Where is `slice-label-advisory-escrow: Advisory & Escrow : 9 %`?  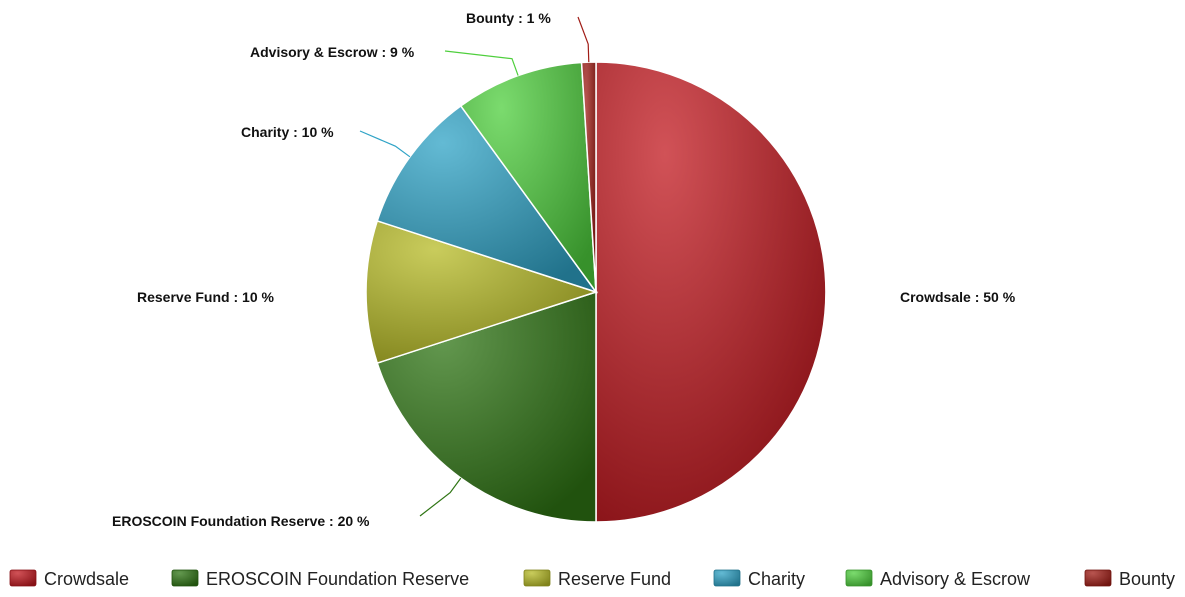 slice-label-advisory-escrow: Advisory & Escrow : 9 % is located at coordinates (332, 52).